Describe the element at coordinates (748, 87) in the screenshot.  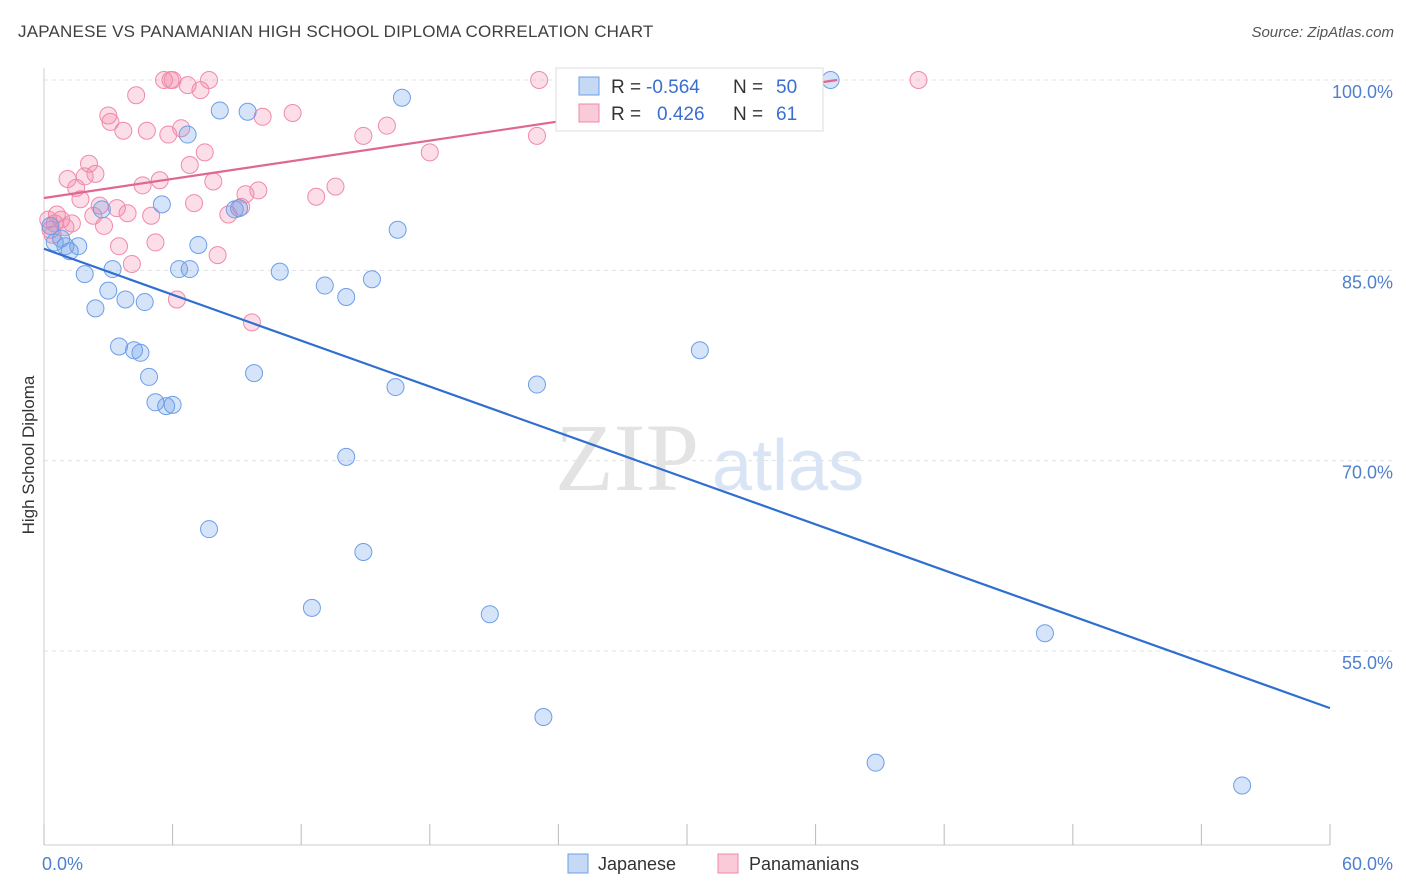
I see `legend-n-label-1: N =` at that location.